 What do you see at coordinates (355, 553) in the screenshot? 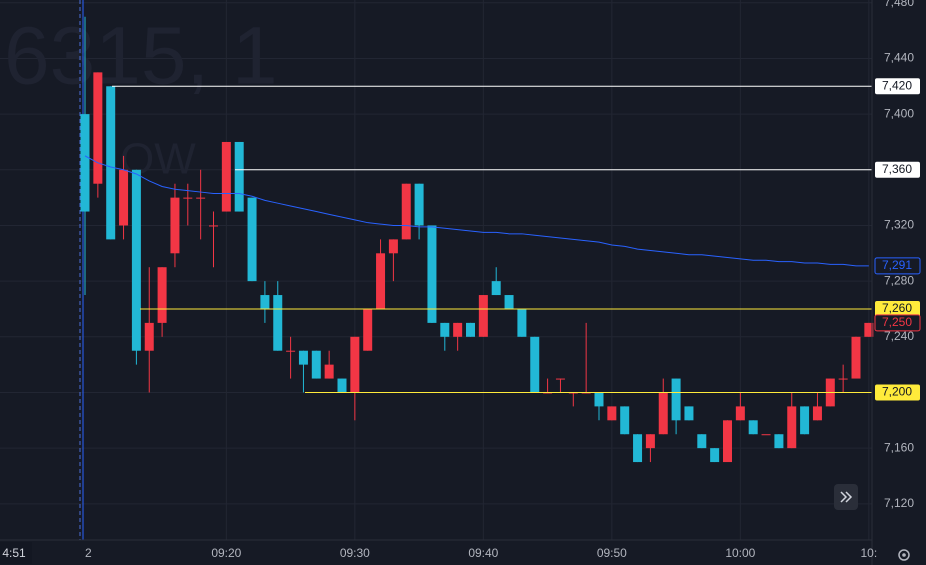
I see `x-tick-label: 09:30` at bounding box center [355, 553].